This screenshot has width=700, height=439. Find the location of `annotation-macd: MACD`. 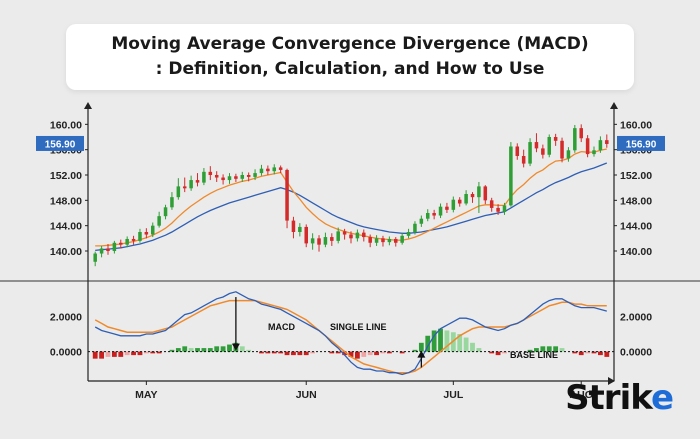

annotation-macd: MACD is located at coordinates (281, 327).